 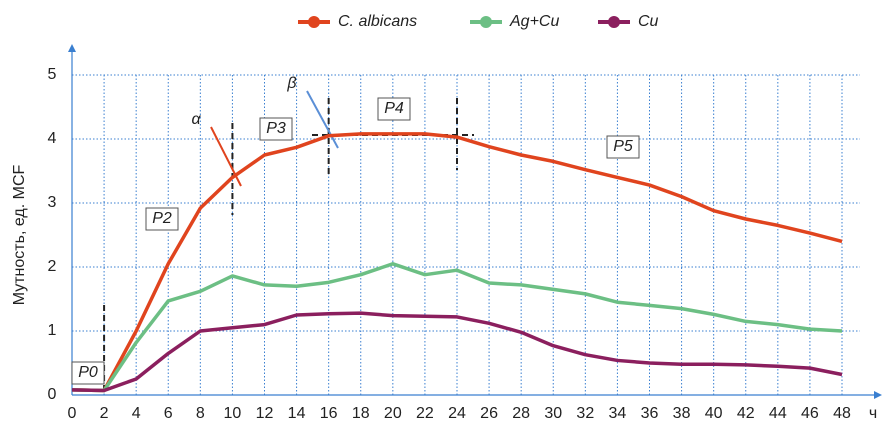 What do you see at coordinates (489, 413) in the screenshot?
I see `x-tick-label: 26` at bounding box center [489, 413].